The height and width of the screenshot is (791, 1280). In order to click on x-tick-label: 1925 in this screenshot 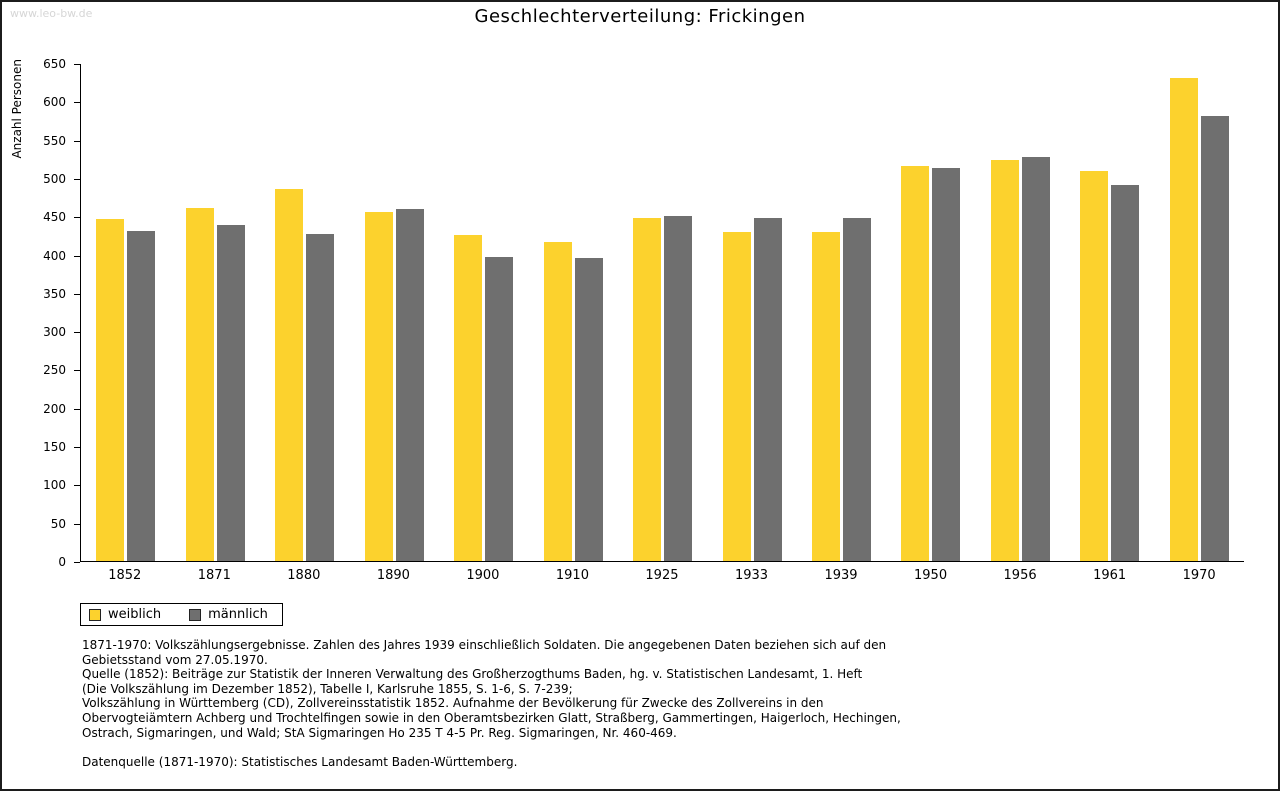, I will do `click(662, 575)`.